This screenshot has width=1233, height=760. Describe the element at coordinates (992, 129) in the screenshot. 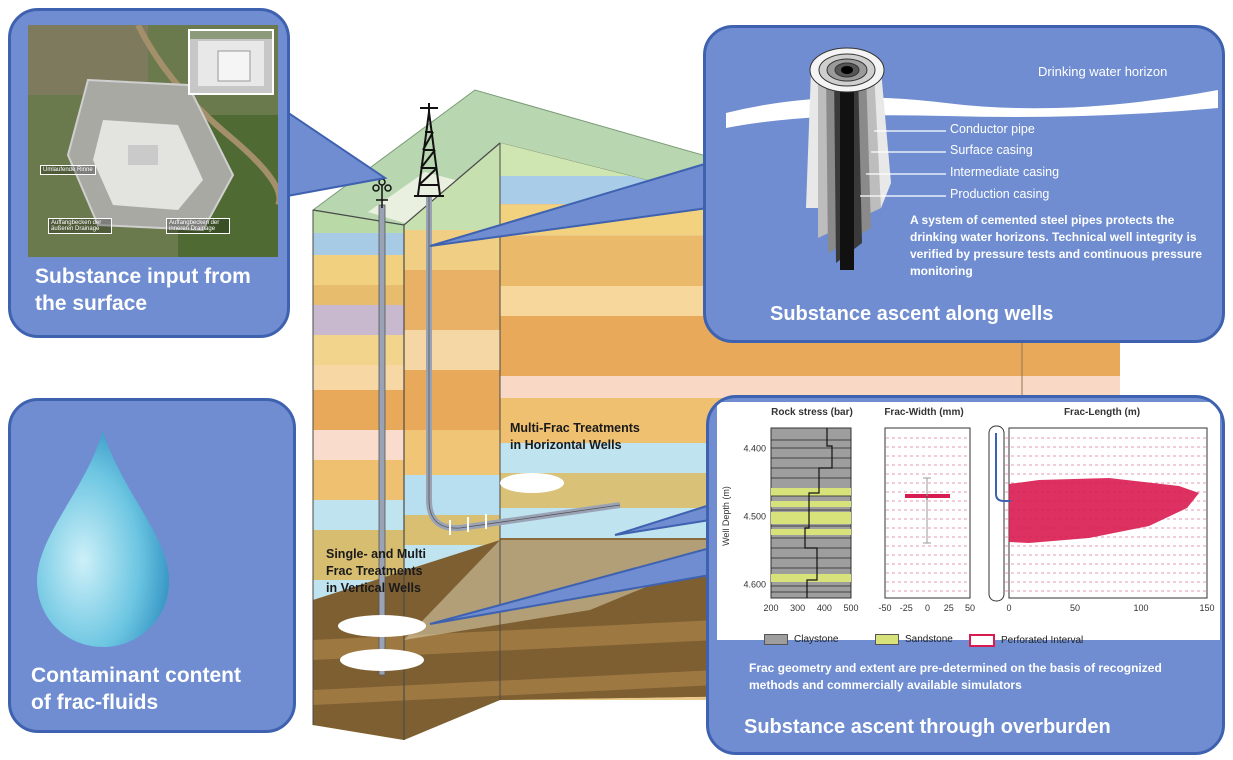

I see `casing-label-conductor: Conductor pipe` at that location.